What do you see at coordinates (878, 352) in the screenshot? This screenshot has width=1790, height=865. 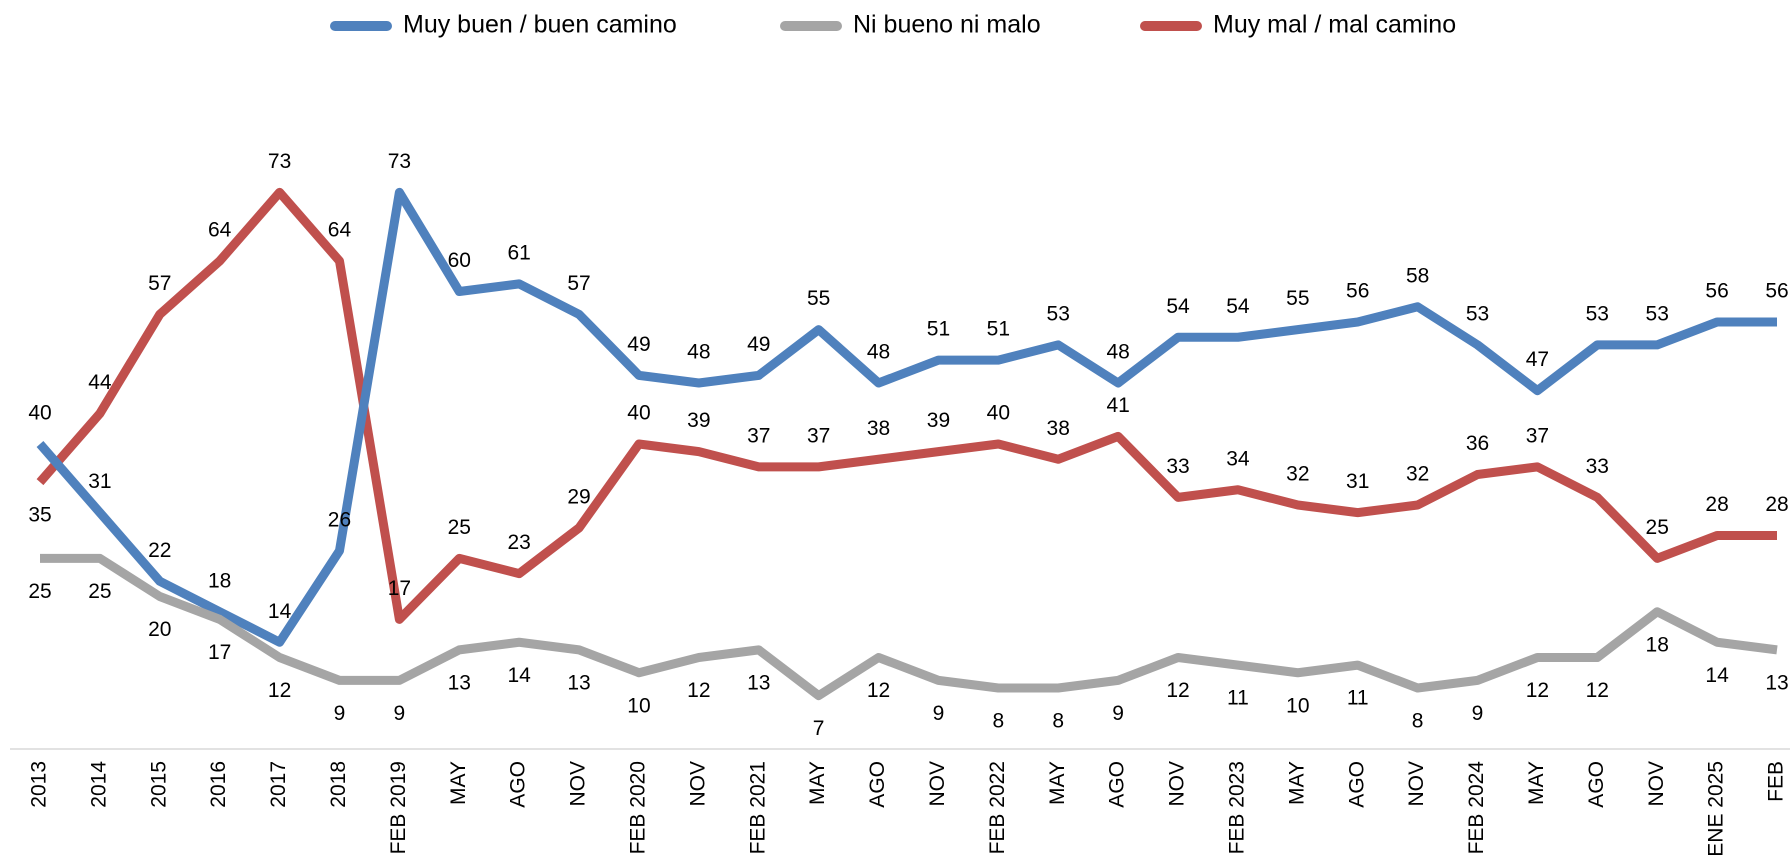 I see `data-label: 48` at bounding box center [878, 352].